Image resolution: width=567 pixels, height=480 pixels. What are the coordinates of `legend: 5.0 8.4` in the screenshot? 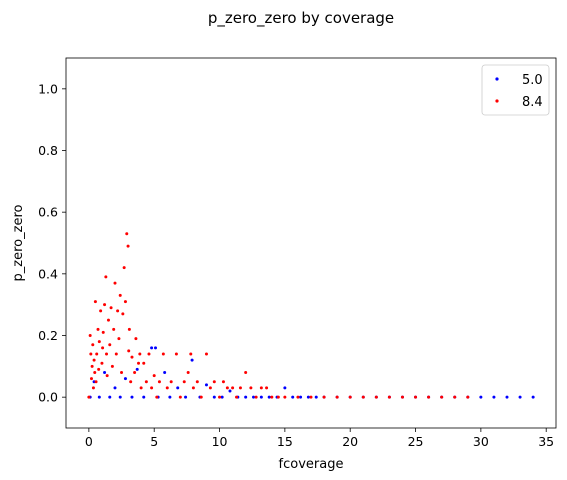 It's located at (515, 90).